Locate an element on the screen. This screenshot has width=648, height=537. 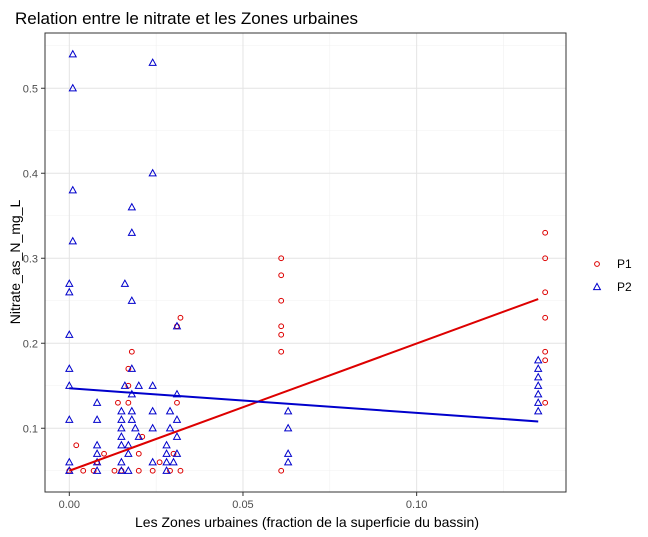
y-tick-label: 0.5 is located at coordinates (30, 89).